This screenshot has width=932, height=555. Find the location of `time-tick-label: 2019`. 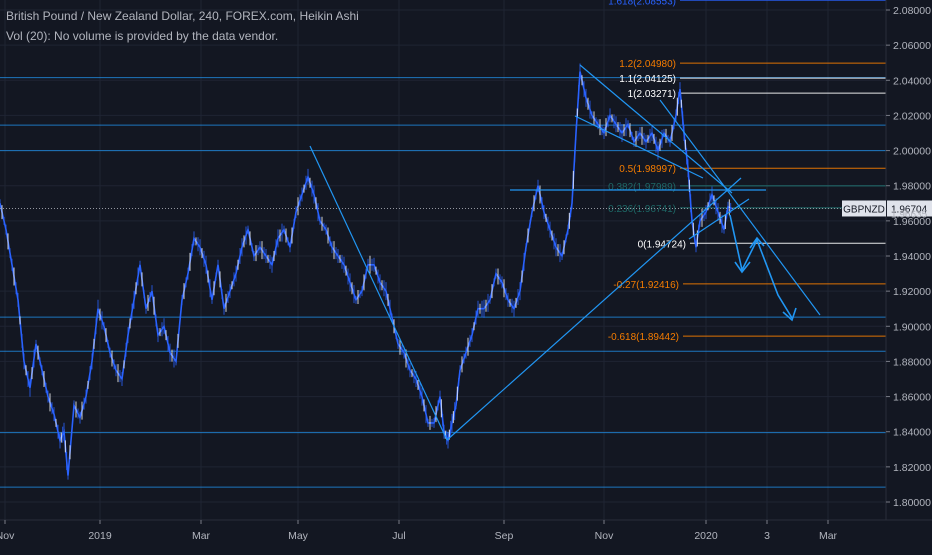

time-tick-label: 2019 is located at coordinates (100, 536).